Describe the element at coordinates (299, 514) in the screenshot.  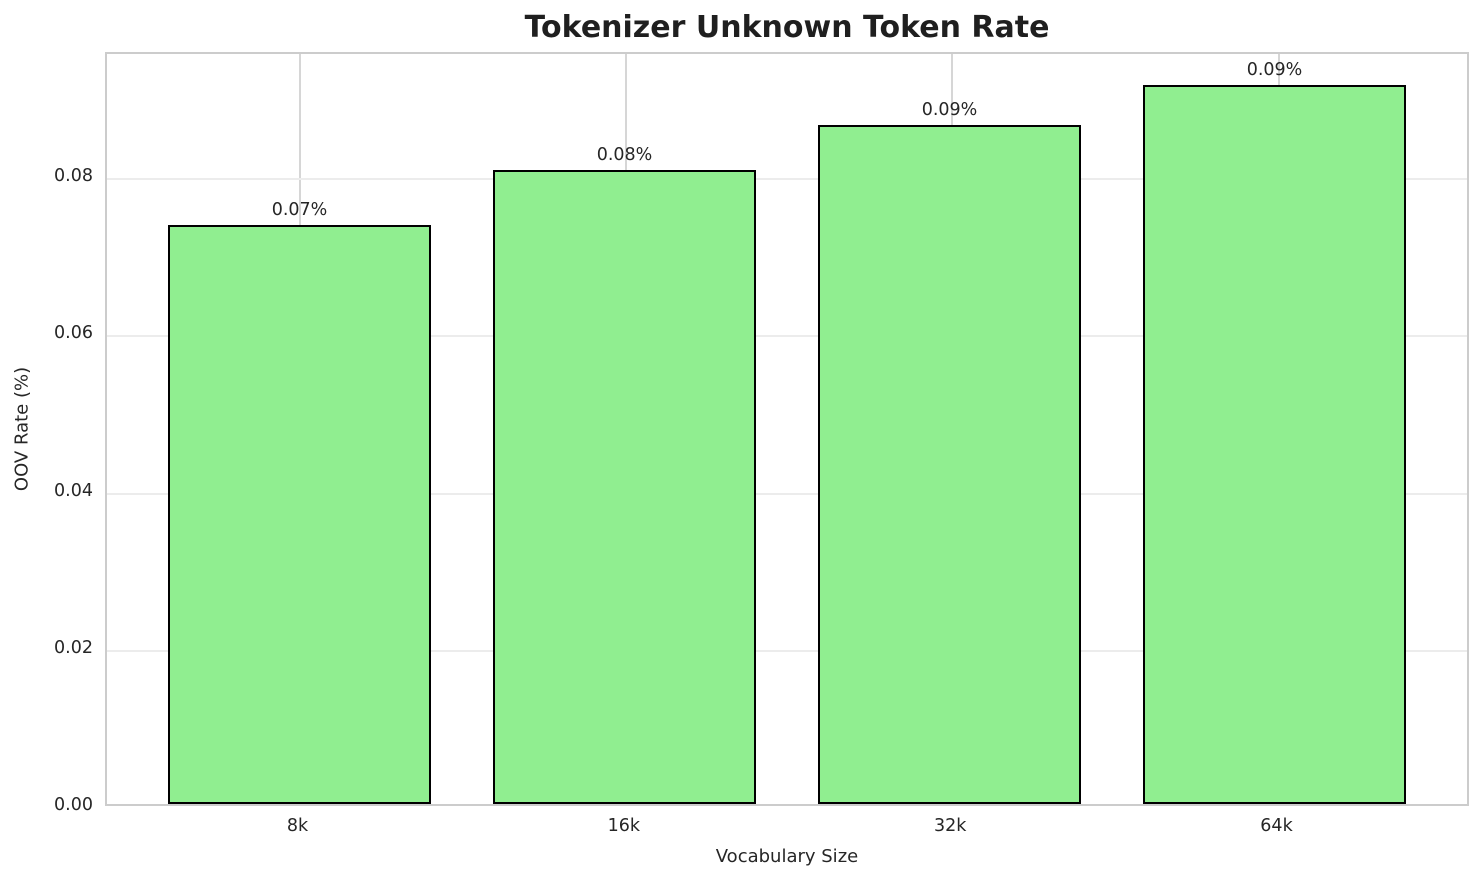
I see `bar-8k` at that location.